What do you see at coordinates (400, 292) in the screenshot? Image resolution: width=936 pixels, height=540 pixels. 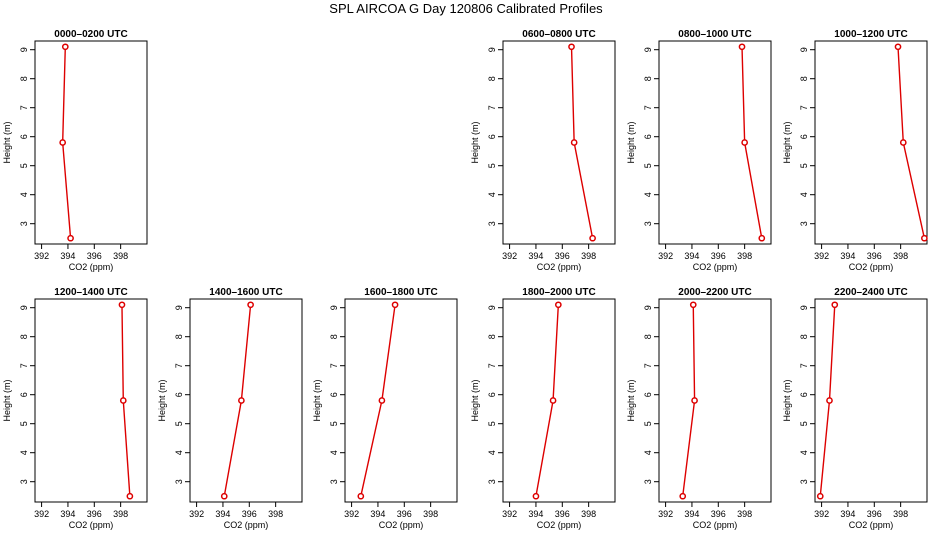 I see `panel-title: 1600–1800 UTC` at bounding box center [400, 292].